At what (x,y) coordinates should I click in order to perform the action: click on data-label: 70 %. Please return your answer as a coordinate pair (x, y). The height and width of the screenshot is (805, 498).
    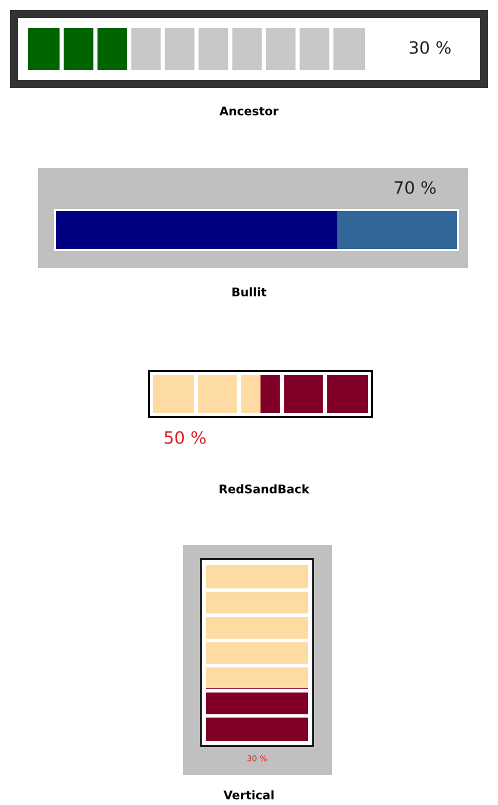
    Looking at the image, I should click on (415, 187).